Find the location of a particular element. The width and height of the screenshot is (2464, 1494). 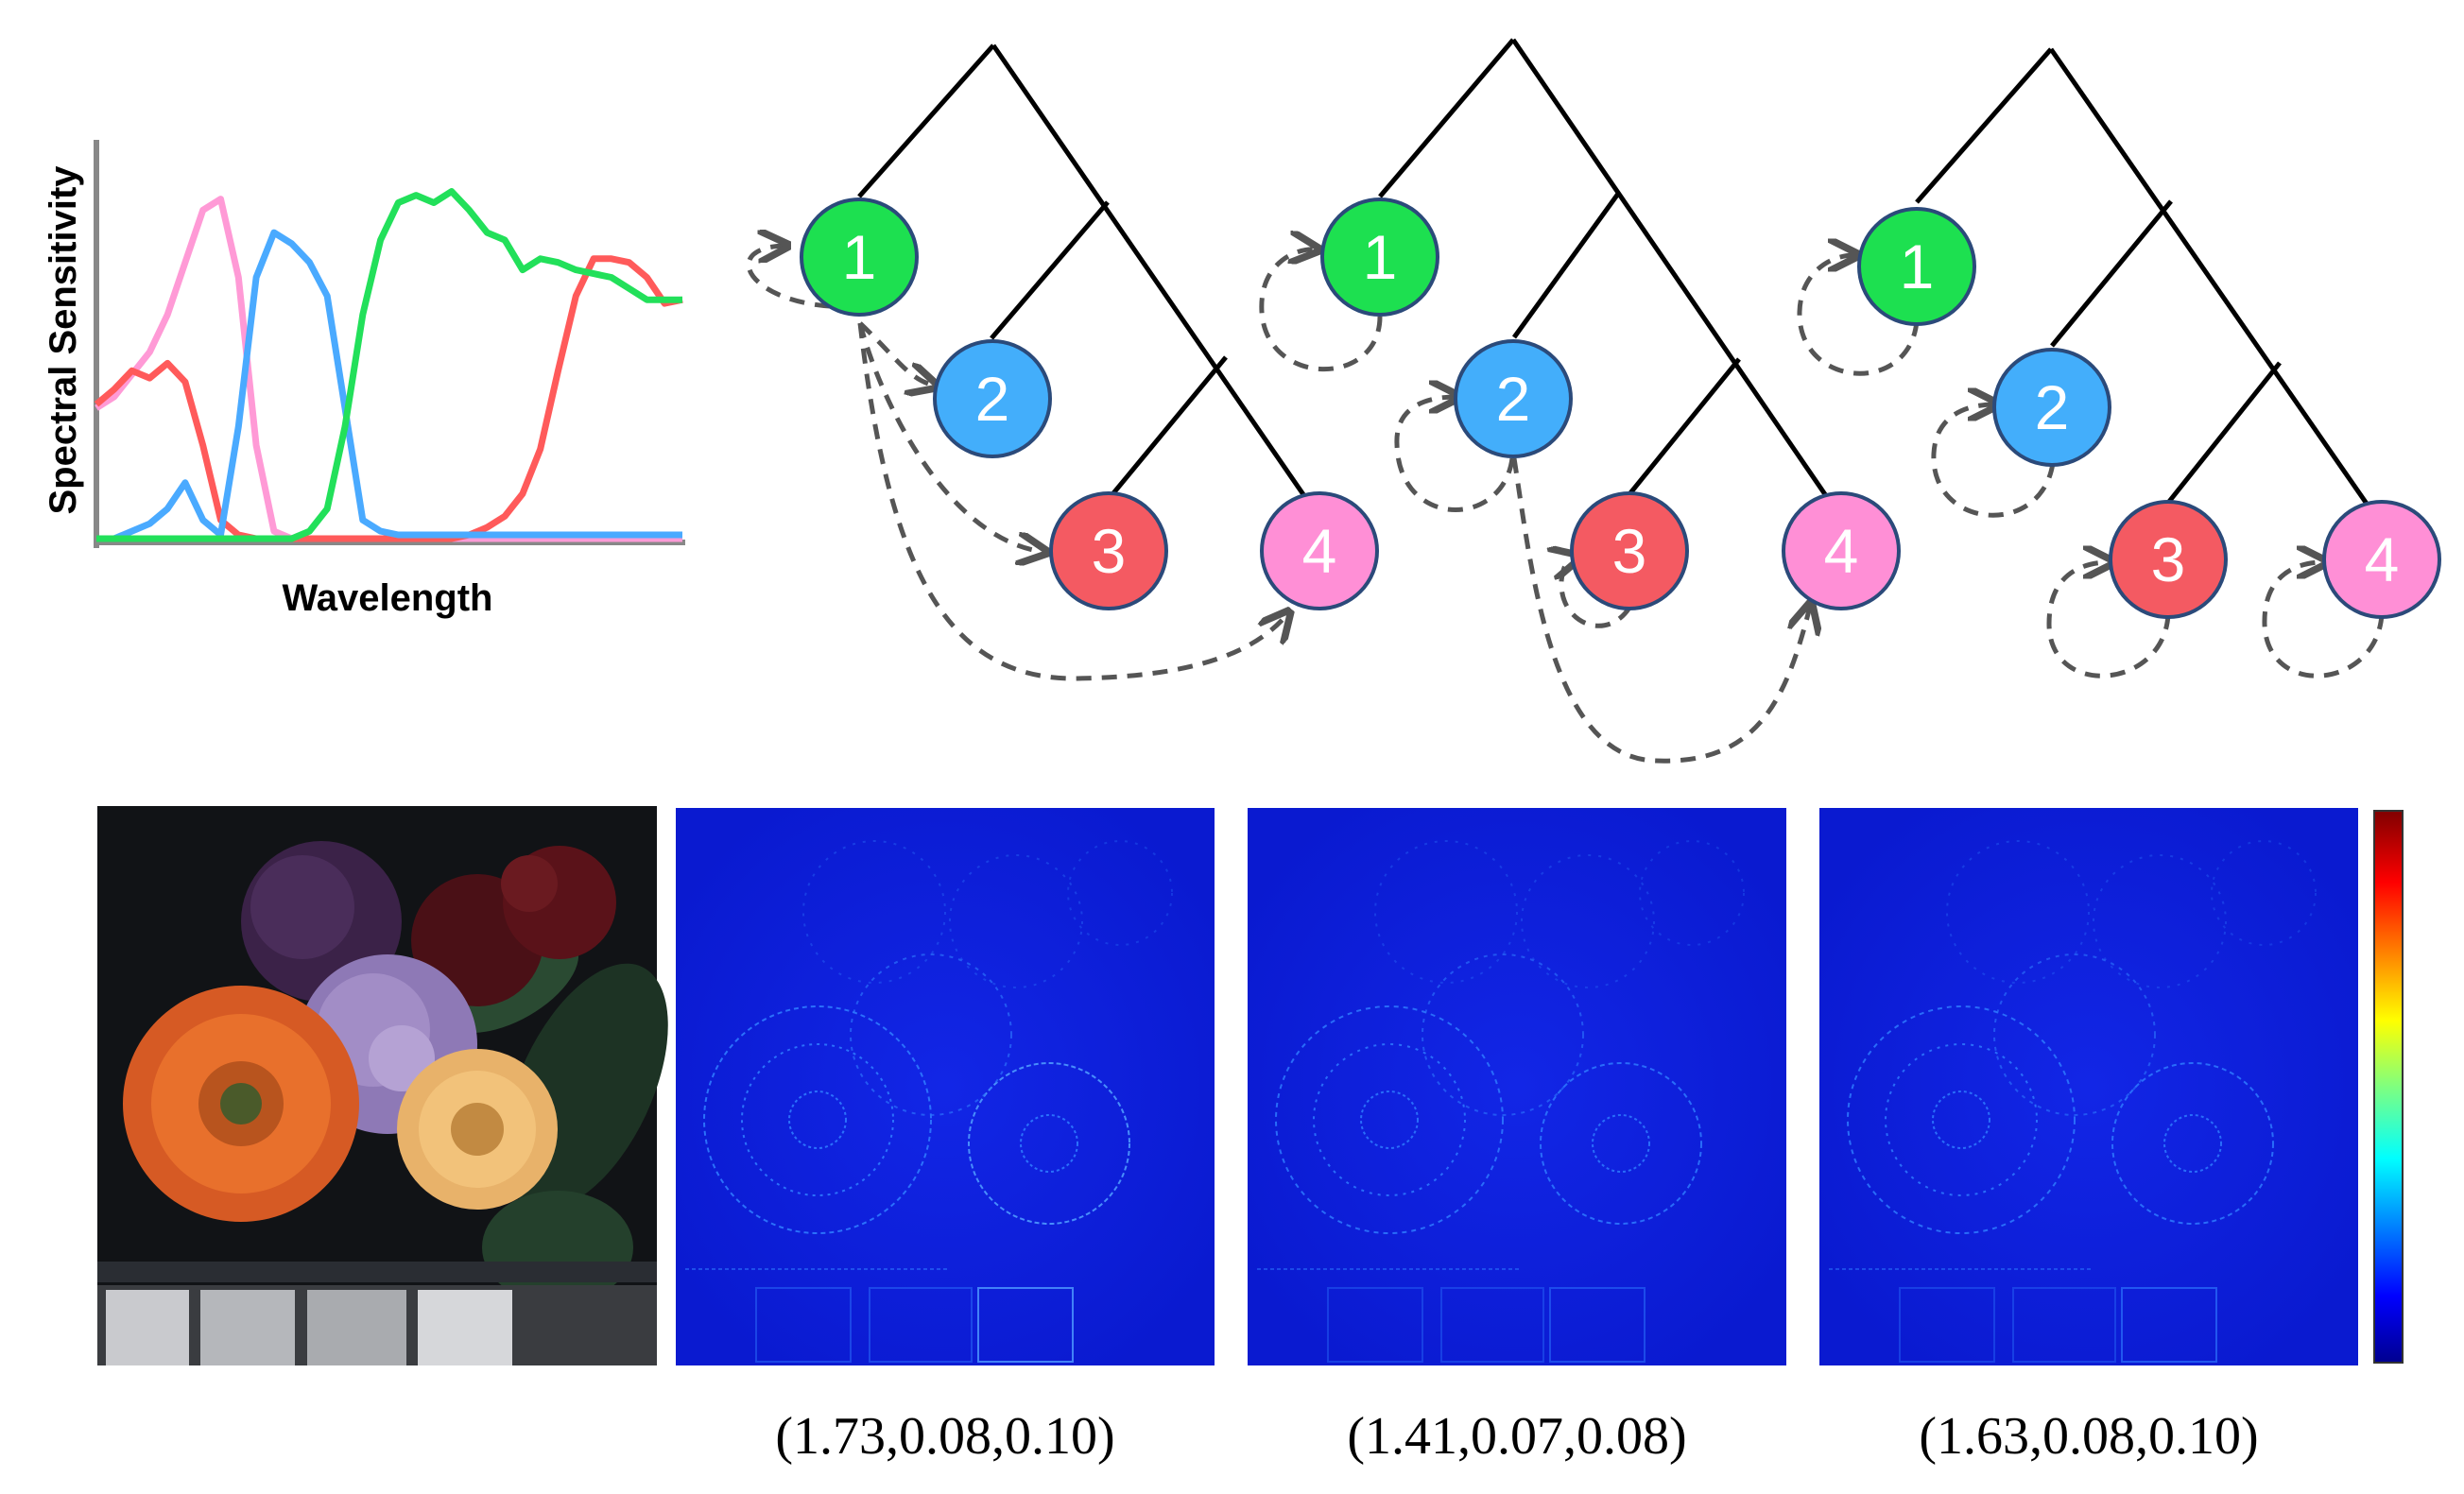

error-map-2-caption: (1.41,0.07,0.08) is located at coordinates (1516, 1437).